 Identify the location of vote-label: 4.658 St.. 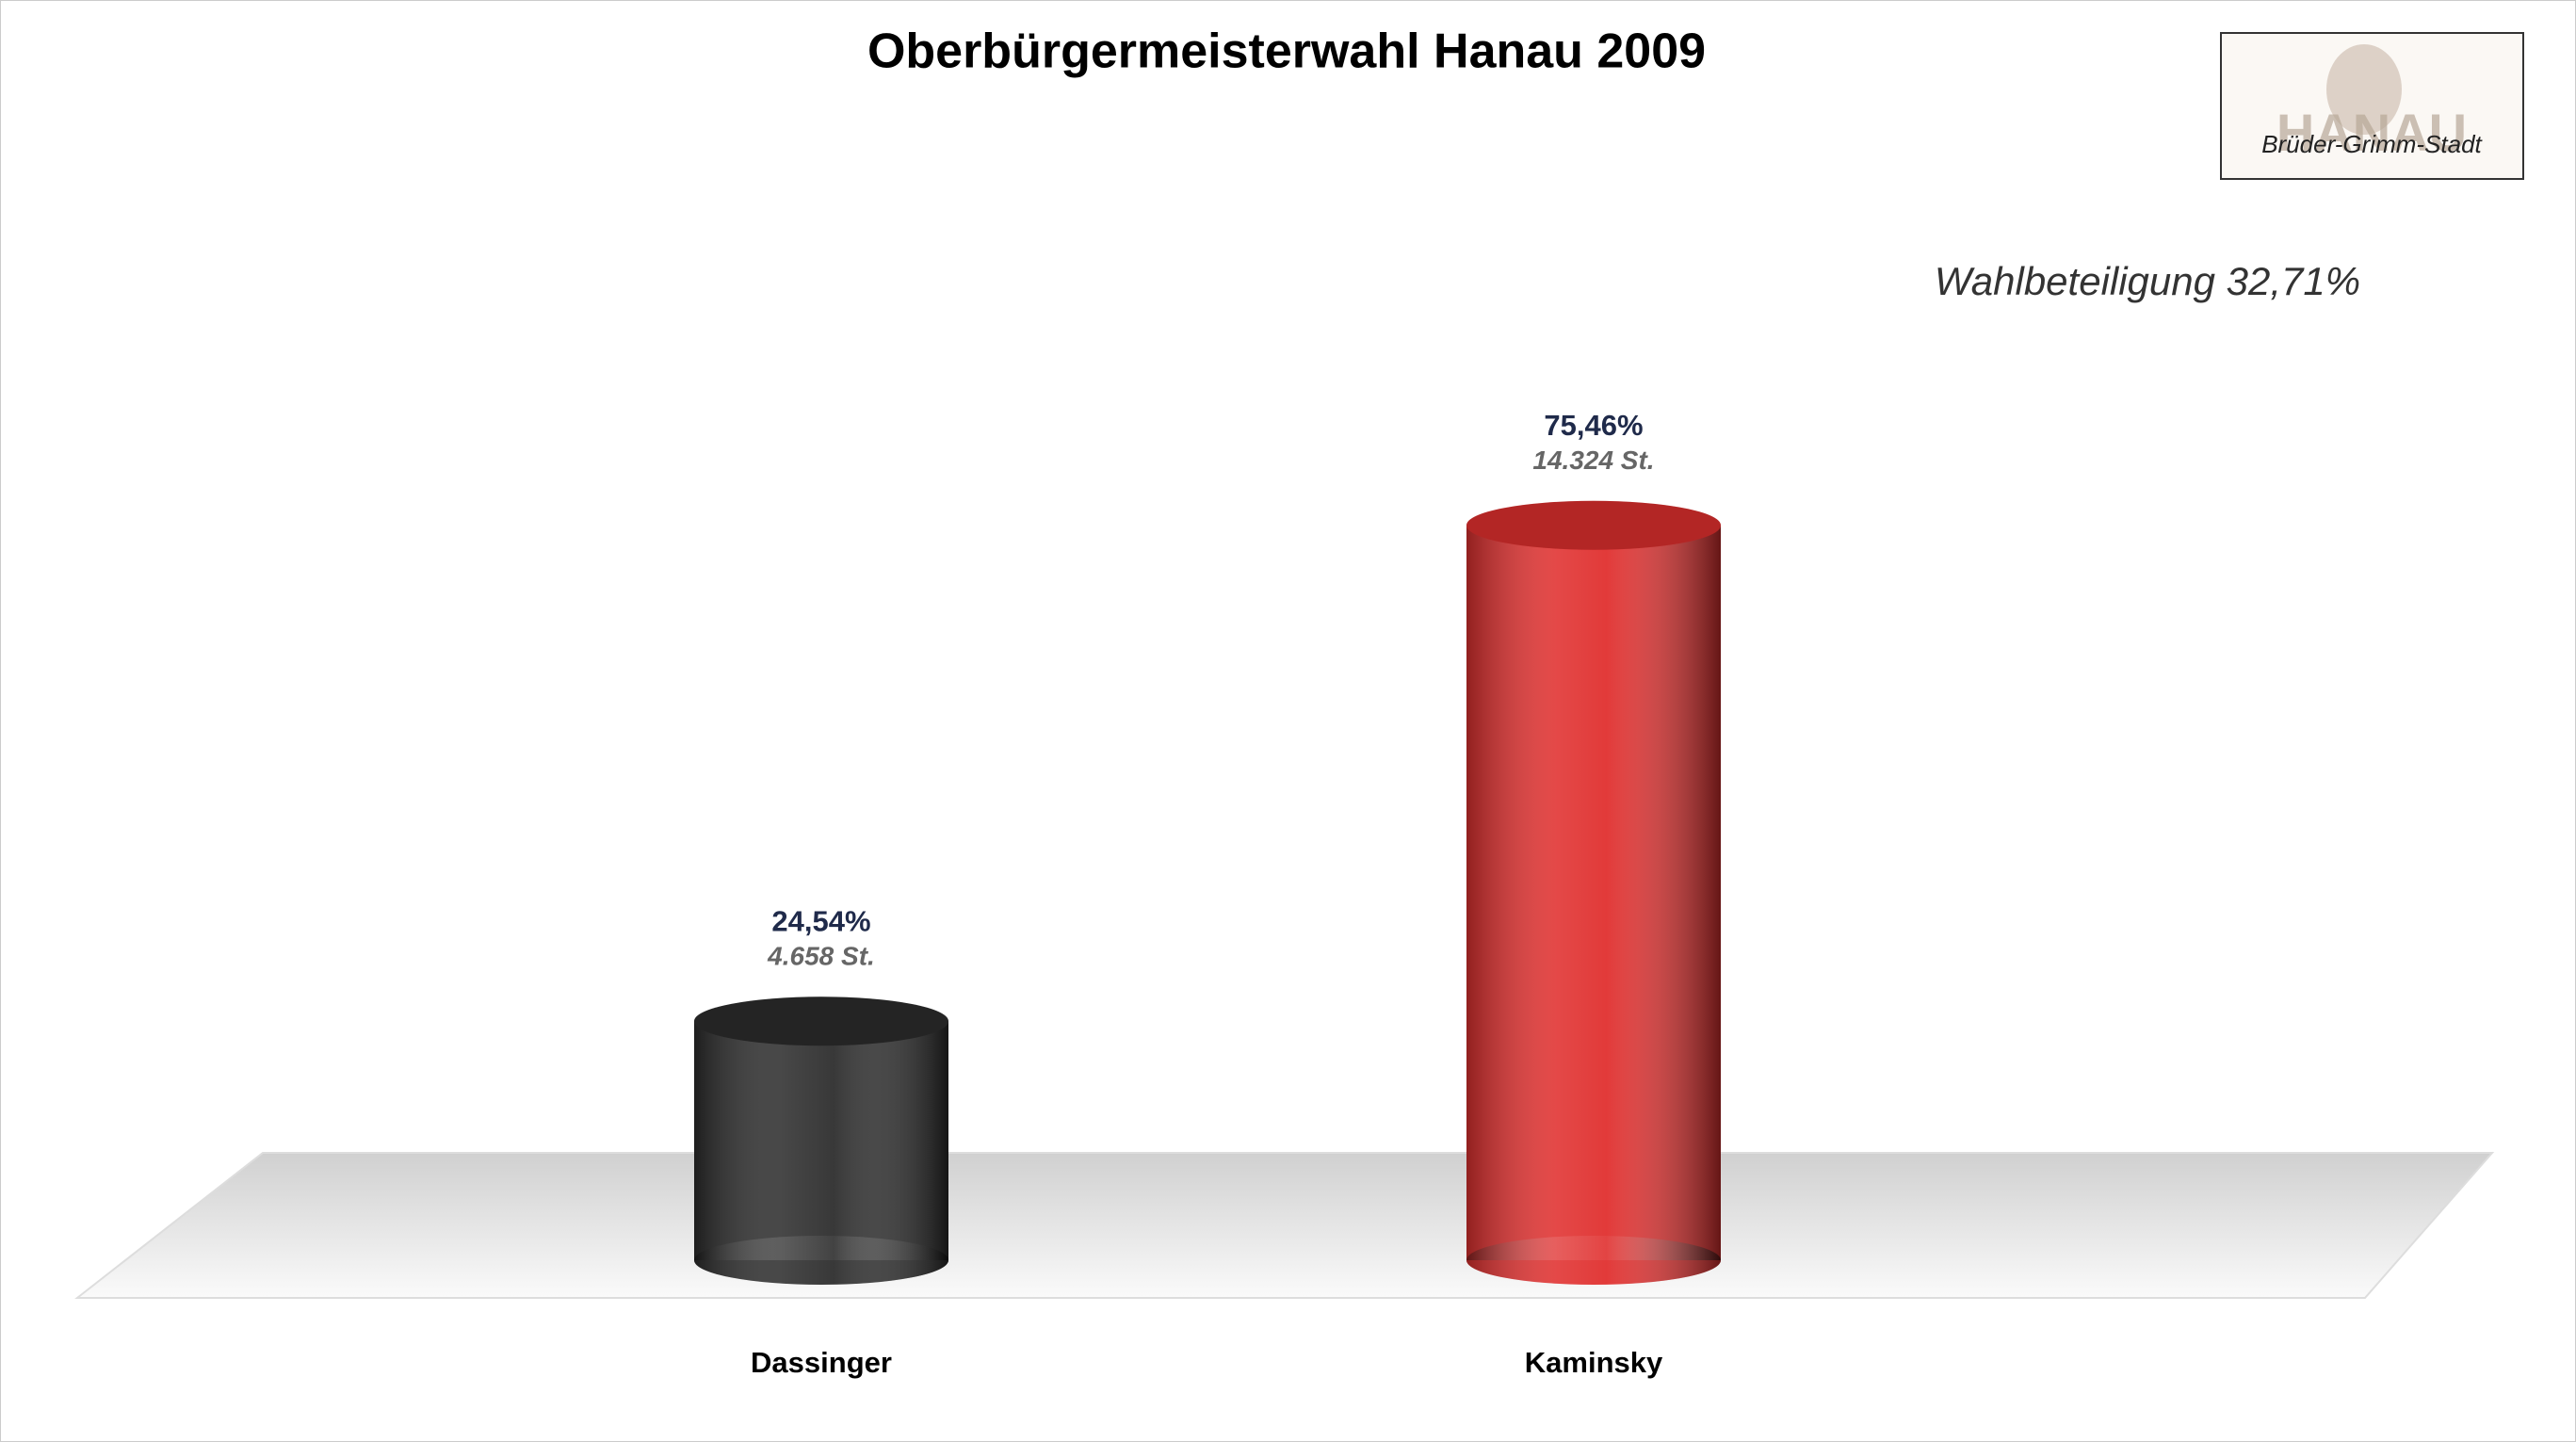
(821, 956).